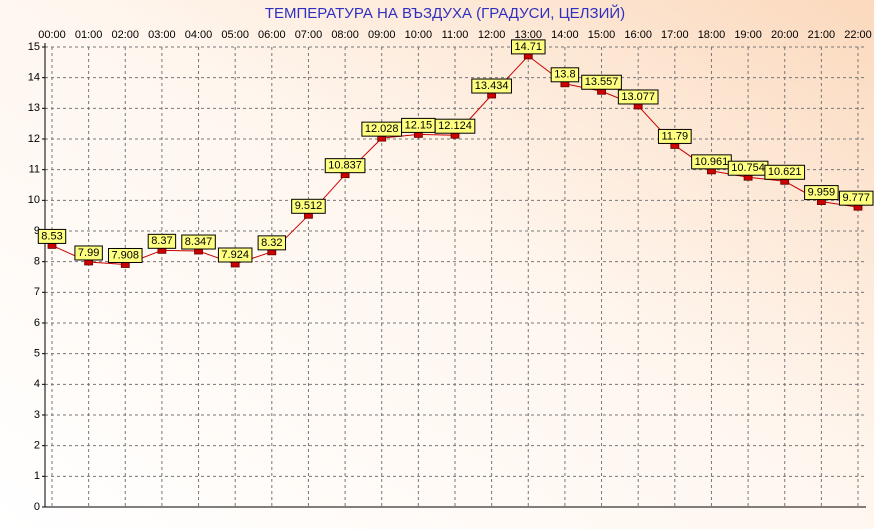  Describe the element at coordinates (34, 108) in the screenshot. I see `y-tick-label: 13` at that location.